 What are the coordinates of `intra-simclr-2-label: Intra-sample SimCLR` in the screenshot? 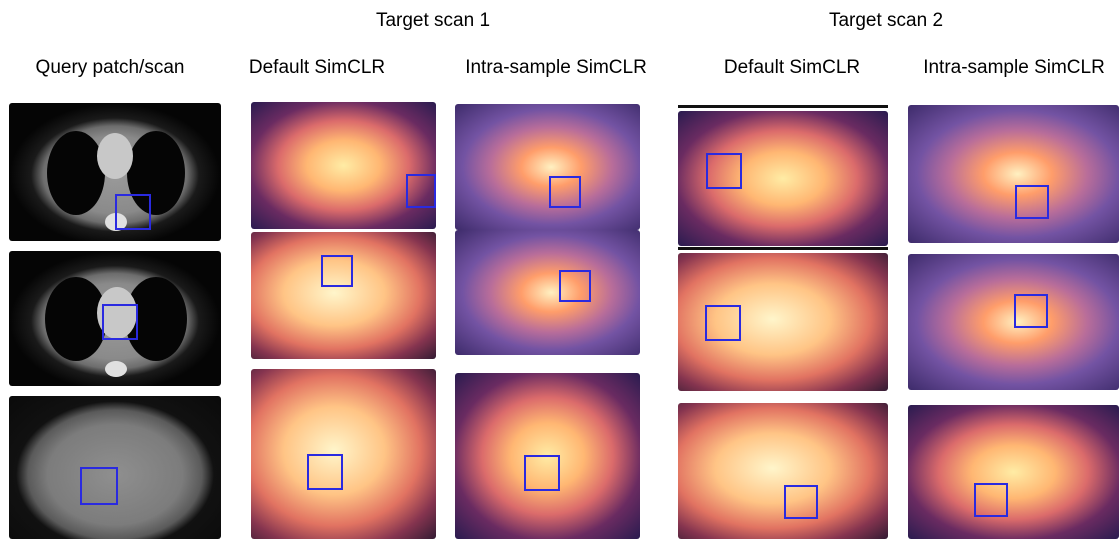 It's located at (1014, 67).